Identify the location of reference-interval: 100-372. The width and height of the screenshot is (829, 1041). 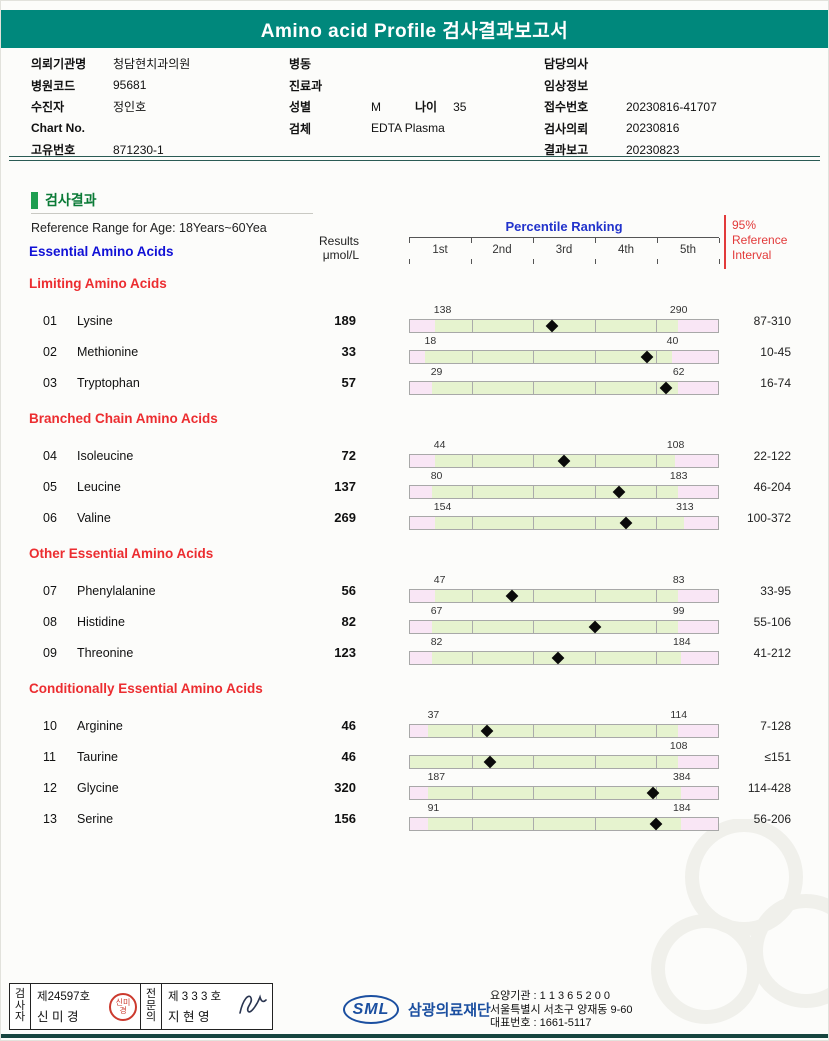
(768, 518).